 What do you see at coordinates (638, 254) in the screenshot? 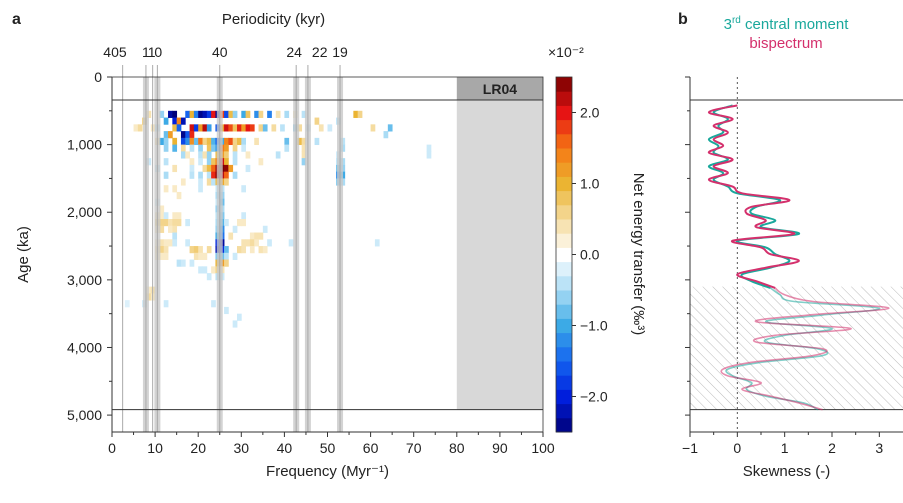
I see `colorbar-label: Net energy transfer (‰³)` at bounding box center [638, 254].